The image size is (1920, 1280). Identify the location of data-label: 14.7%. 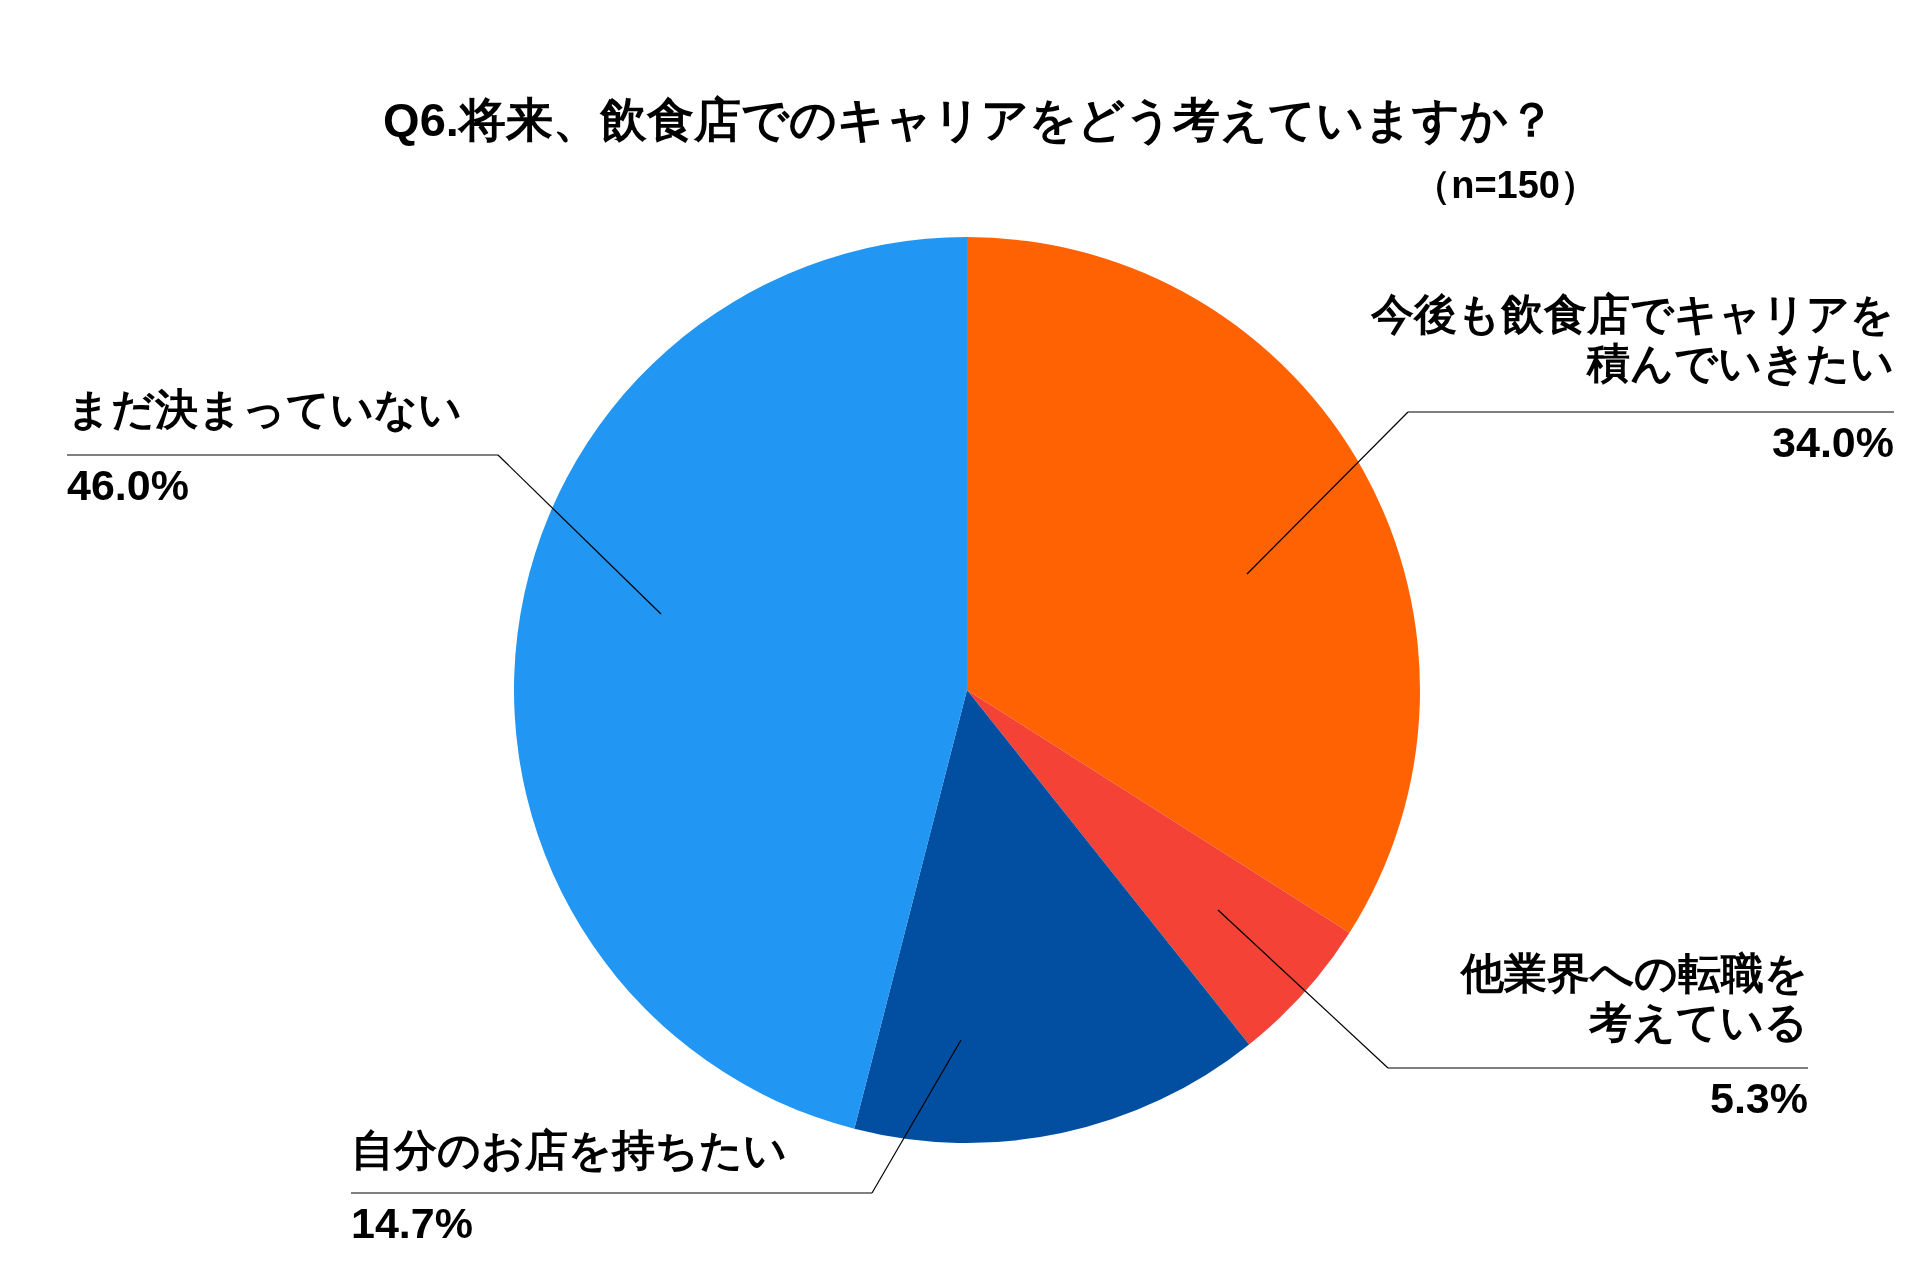
(412, 1223).